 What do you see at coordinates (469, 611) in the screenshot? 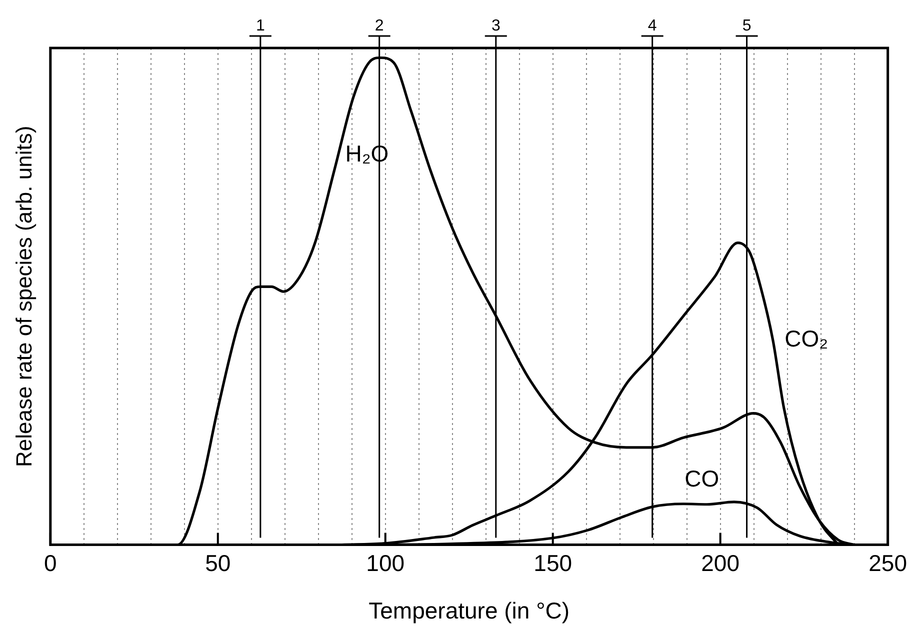
I see `x-axis-title: Temperature (in °C)` at bounding box center [469, 611].